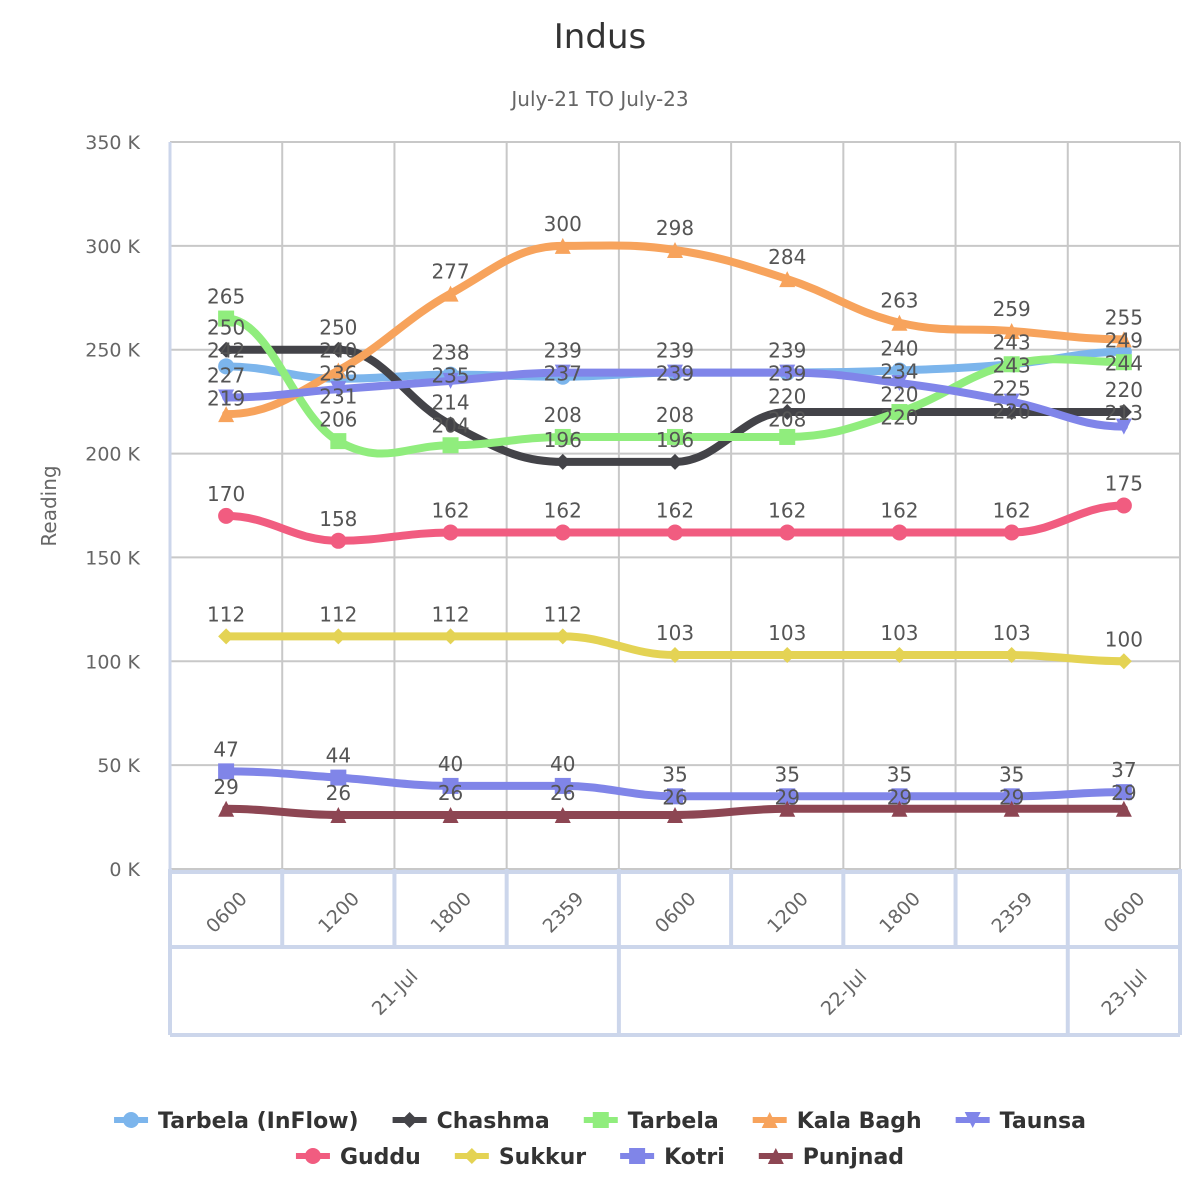 Image resolution: width=1200 pixels, height=1204 pixels. I want to click on x-group-label: 22-Jul, so click(844, 992).